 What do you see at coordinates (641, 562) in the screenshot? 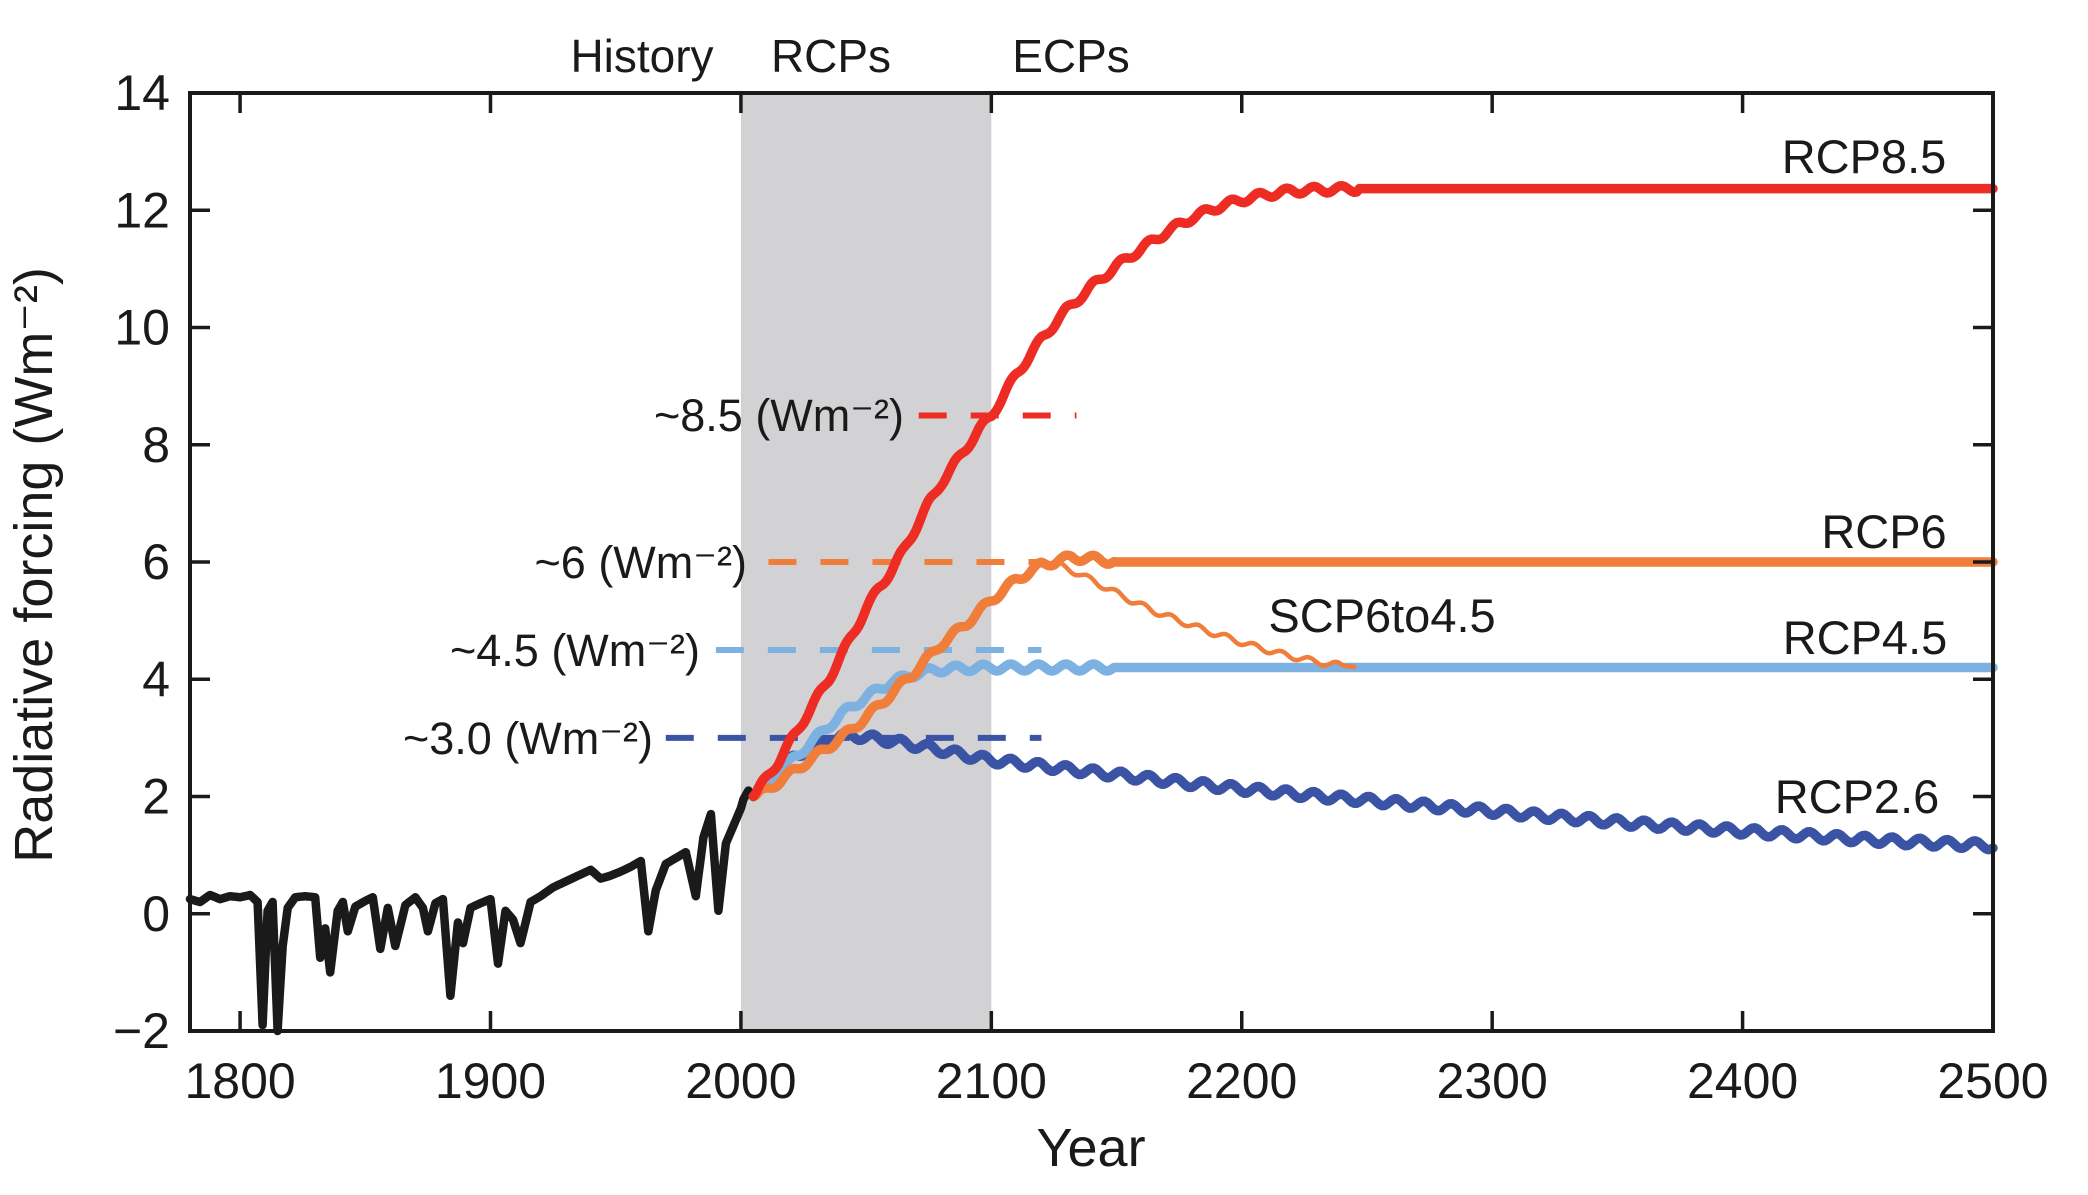
I see `dash-label-6: ~6 (Wm⁻²)` at bounding box center [641, 562].